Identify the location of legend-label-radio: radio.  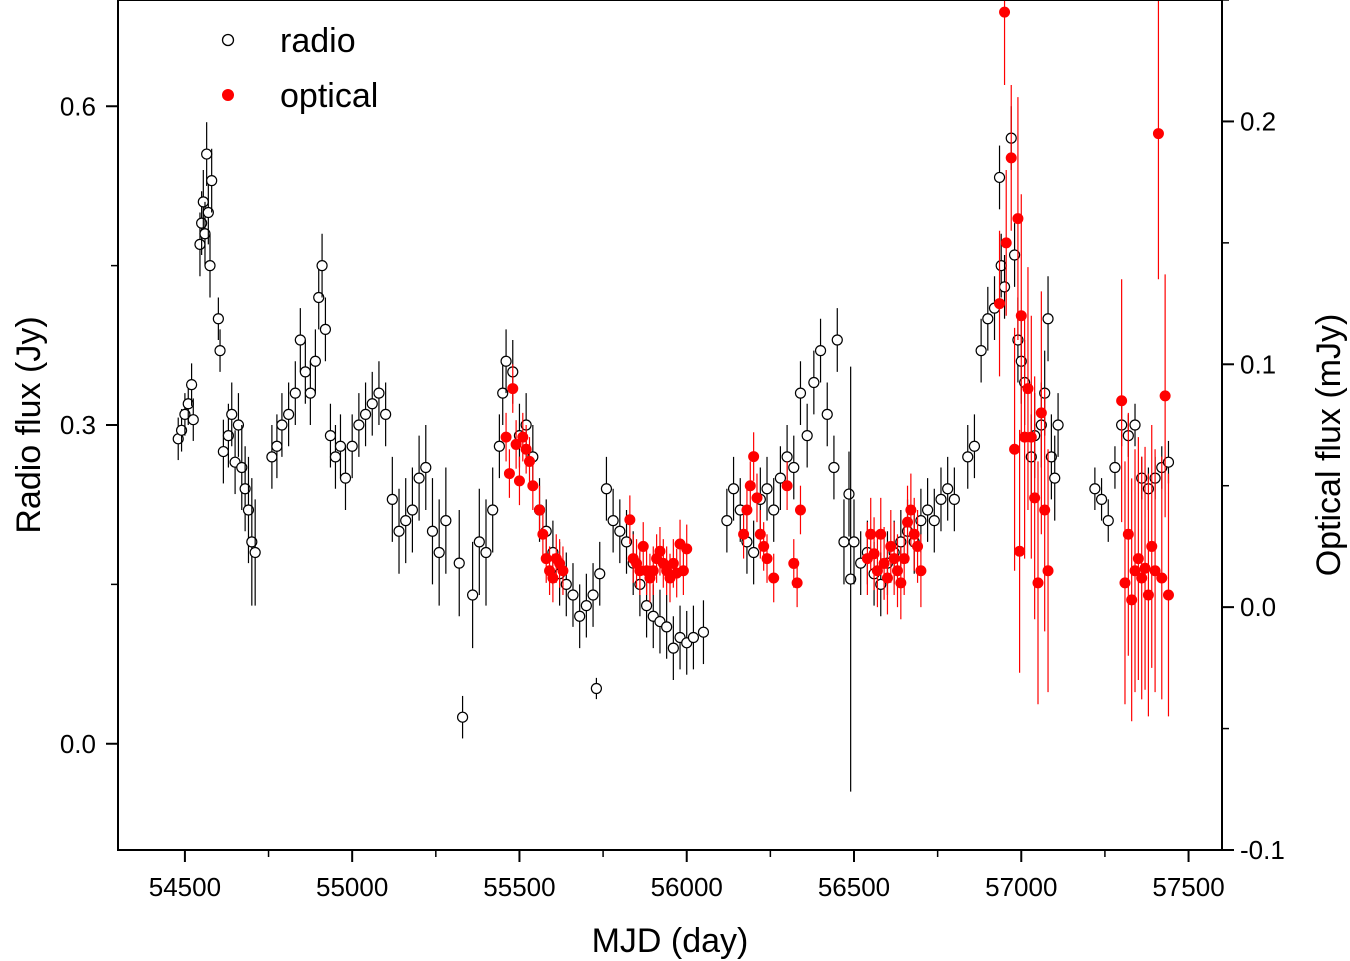
(318, 41).